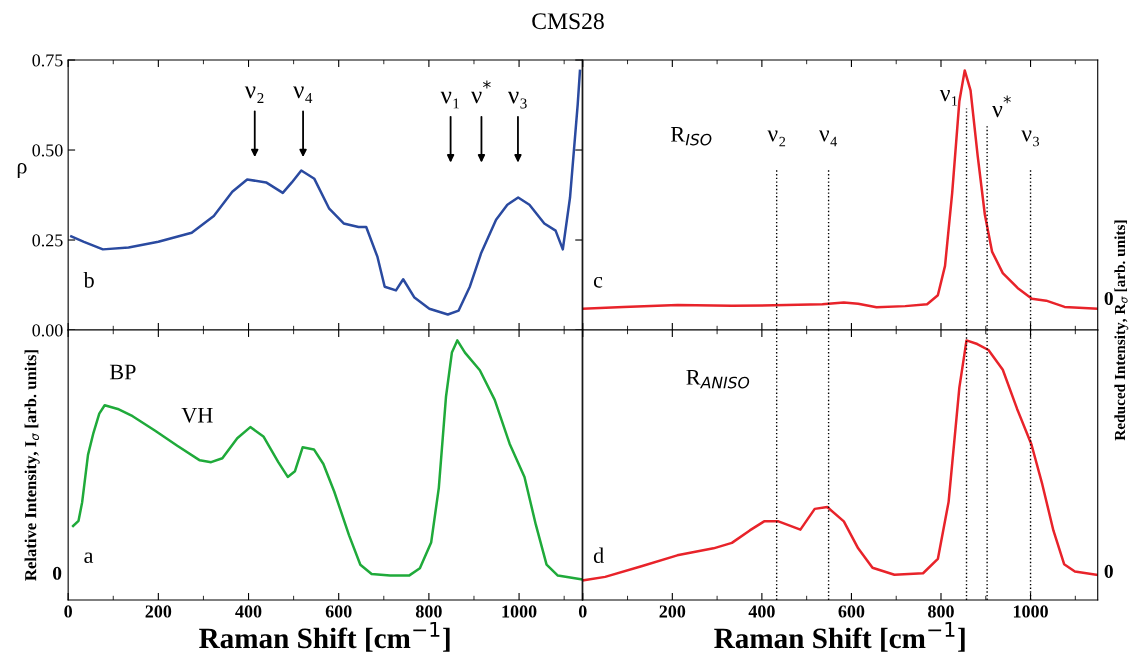 Image resolution: width=1136 pixels, height=664 pixels. I want to click on y-axis-title: Relative Intensity, I$_{σ}$ [arb. units], so click(32, 465).